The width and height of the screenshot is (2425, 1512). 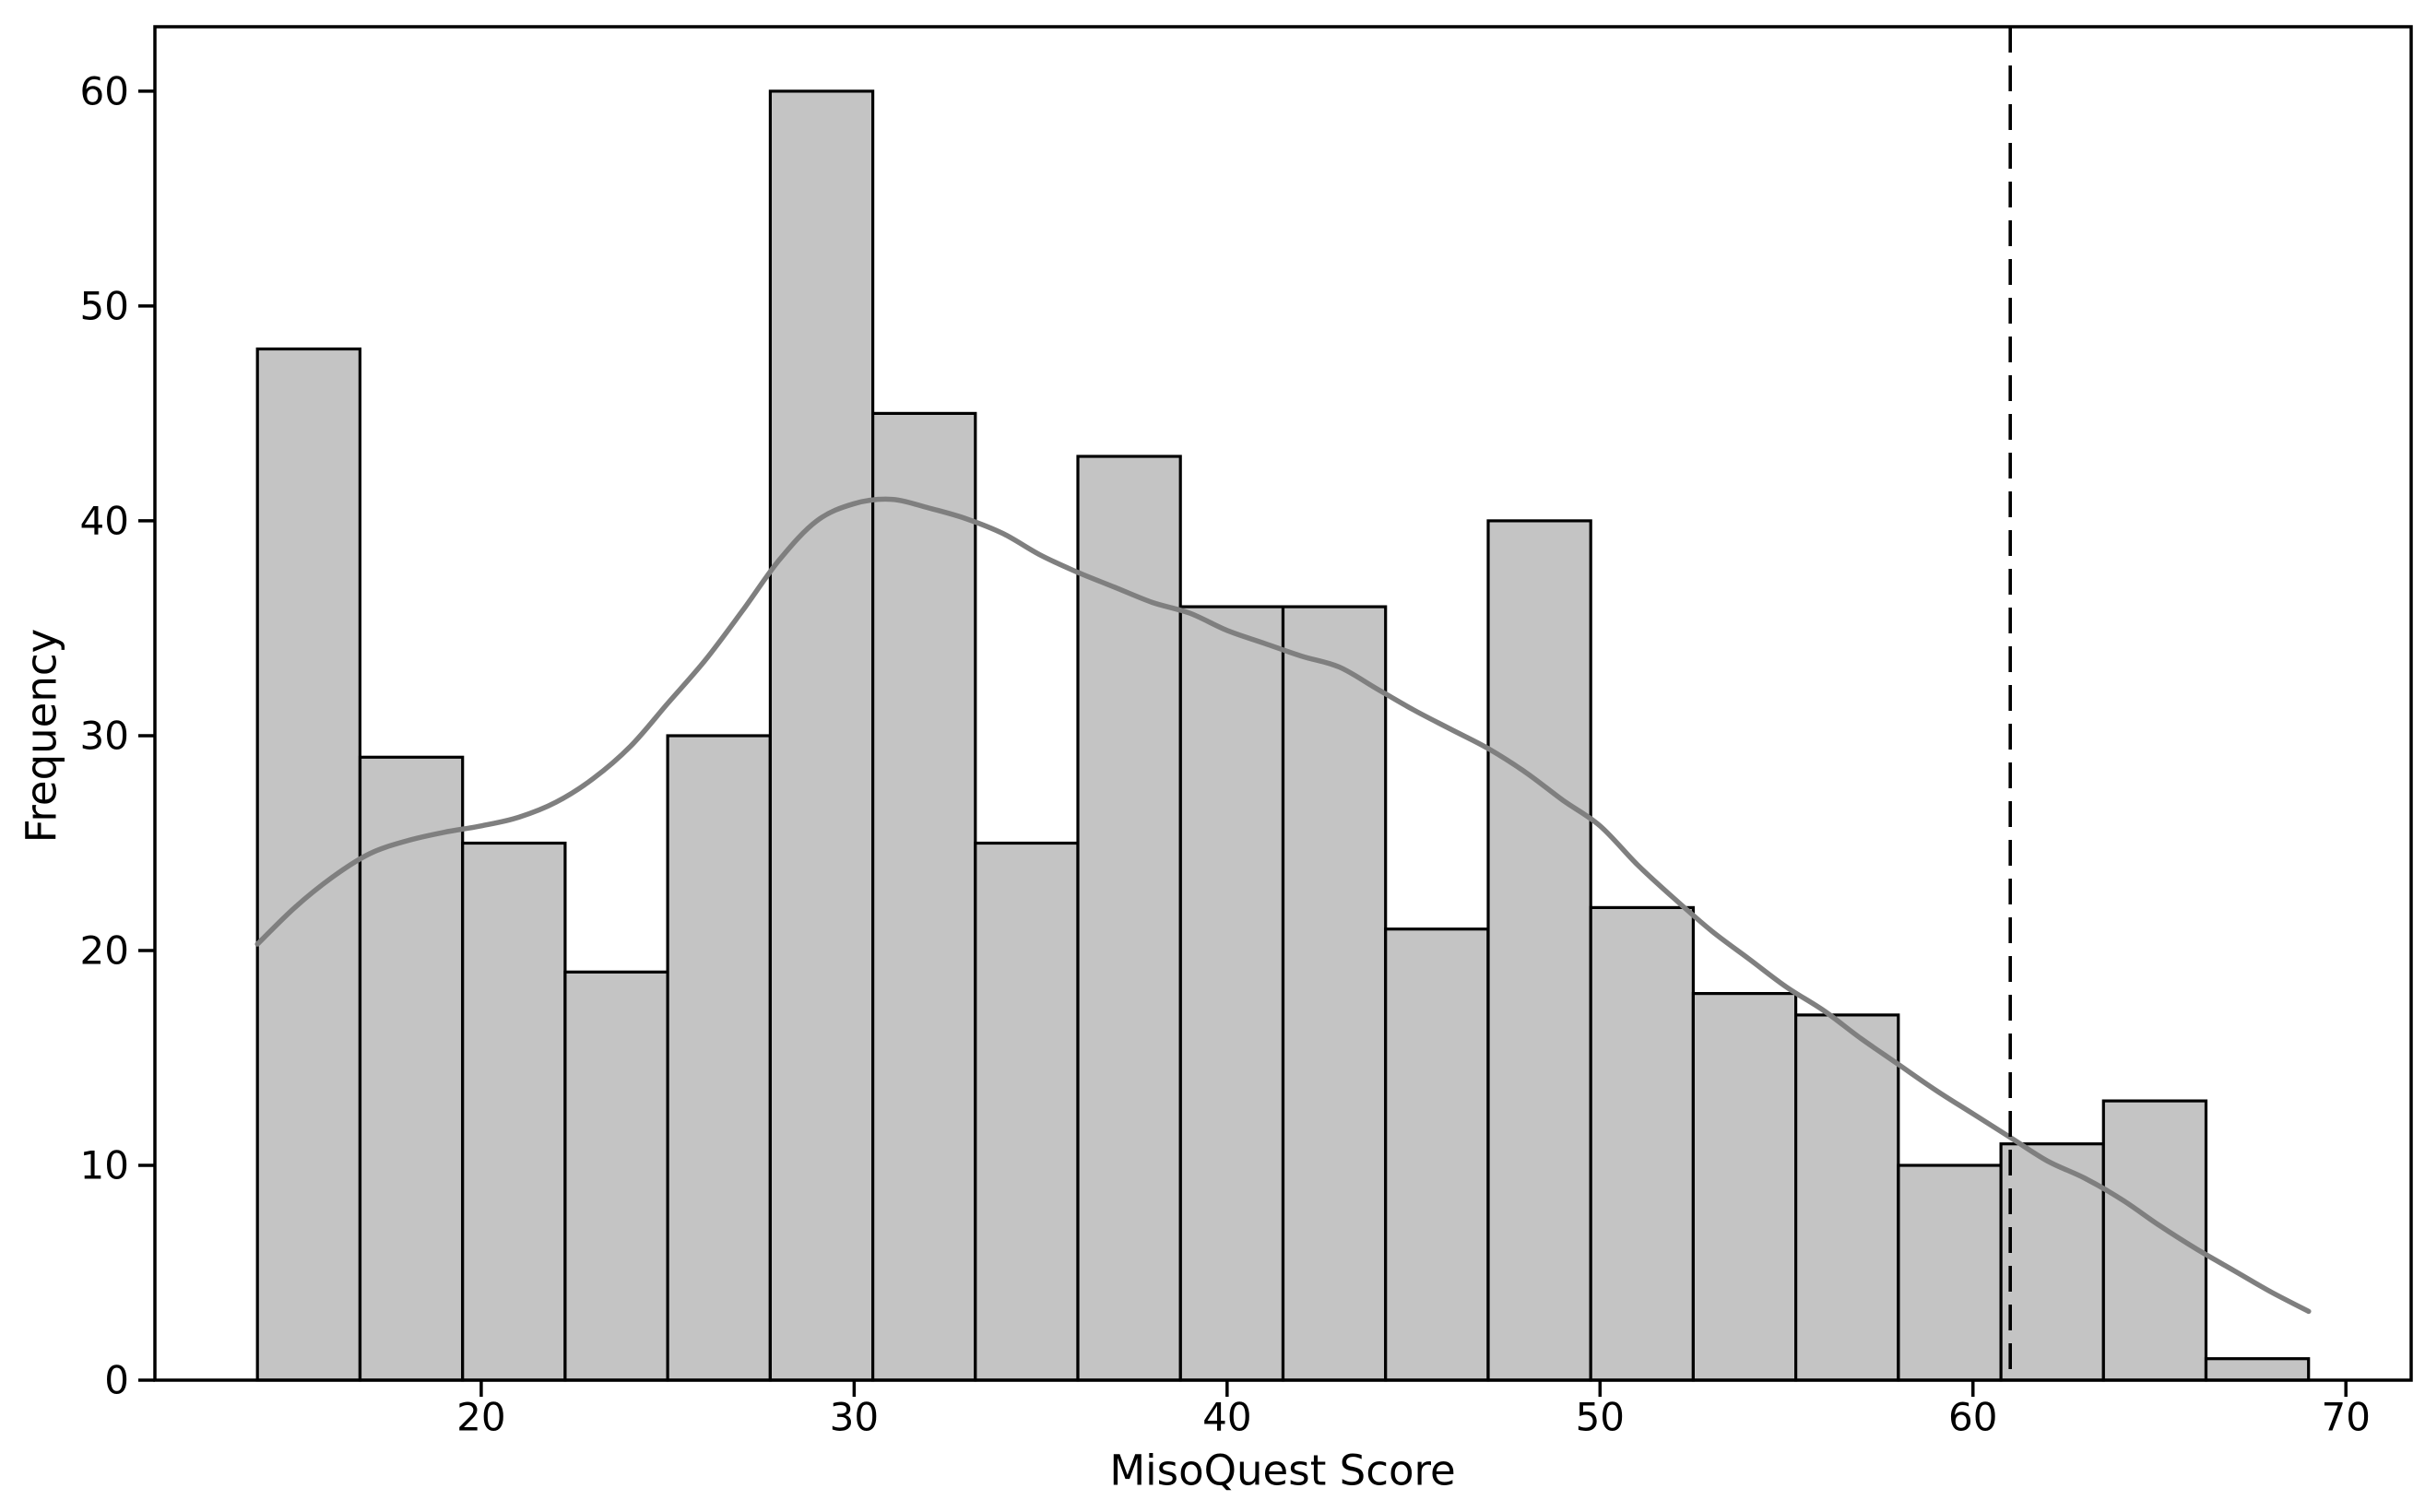 I want to click on x-tick-label: 20, so click(x=480, y=1417).